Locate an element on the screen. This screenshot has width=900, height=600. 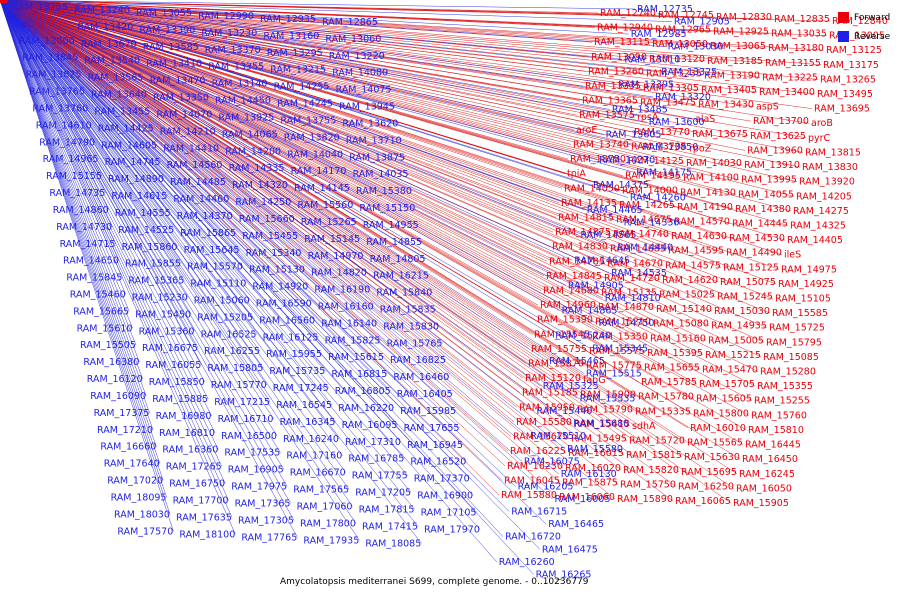
gene-label-forward: RAM_14490 is located at coordinates (754, 253).